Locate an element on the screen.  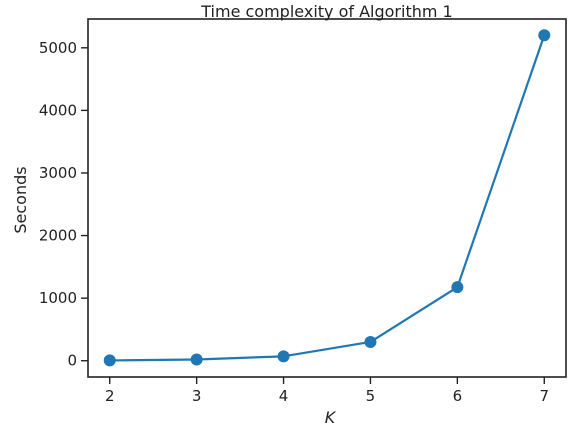
x-tick-label: 2 is located at coordinates (110, 396).